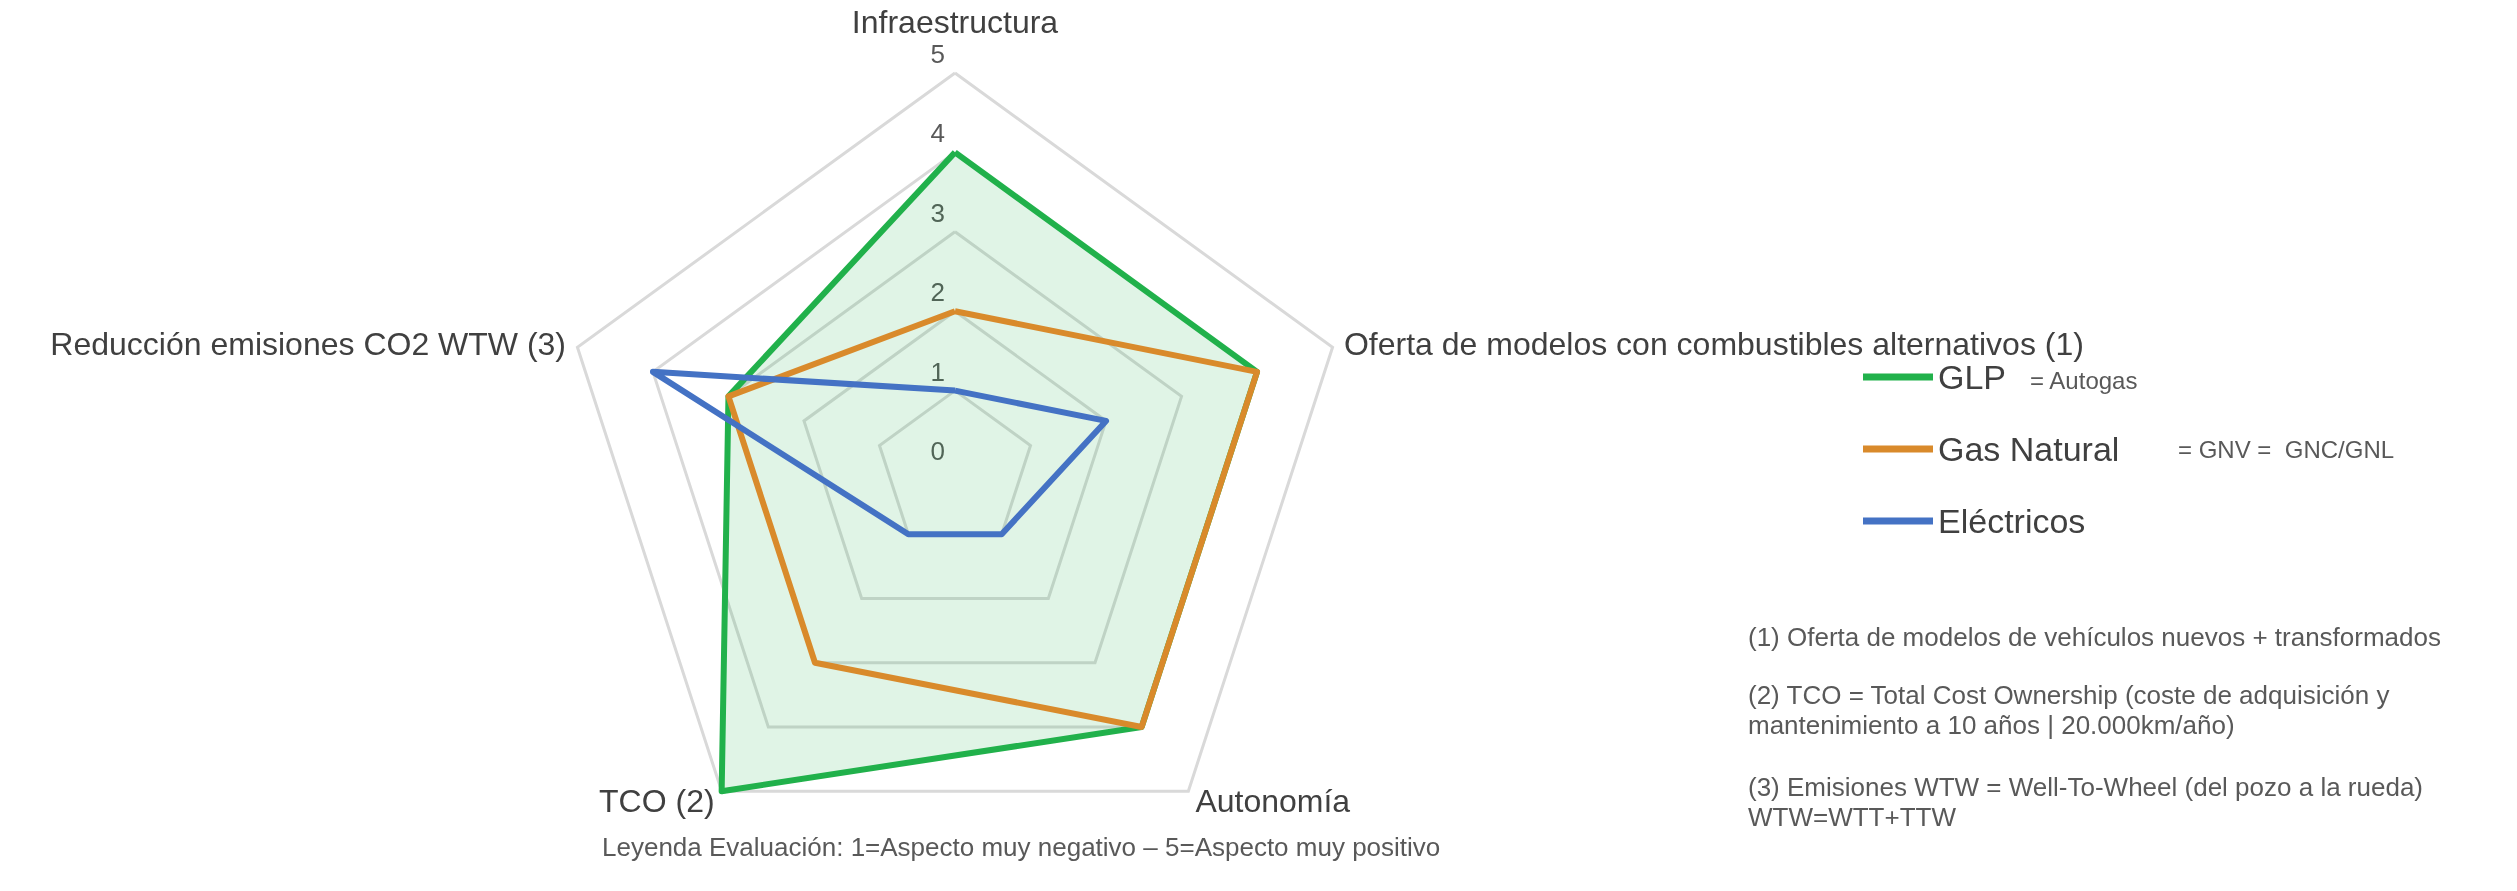  What do you see at coordinates (2094, 636) in the screenshot?
I see `text: (1) Oferta de modelos de vehículos nuevos + transformados` at bounding box center [2094, 636].